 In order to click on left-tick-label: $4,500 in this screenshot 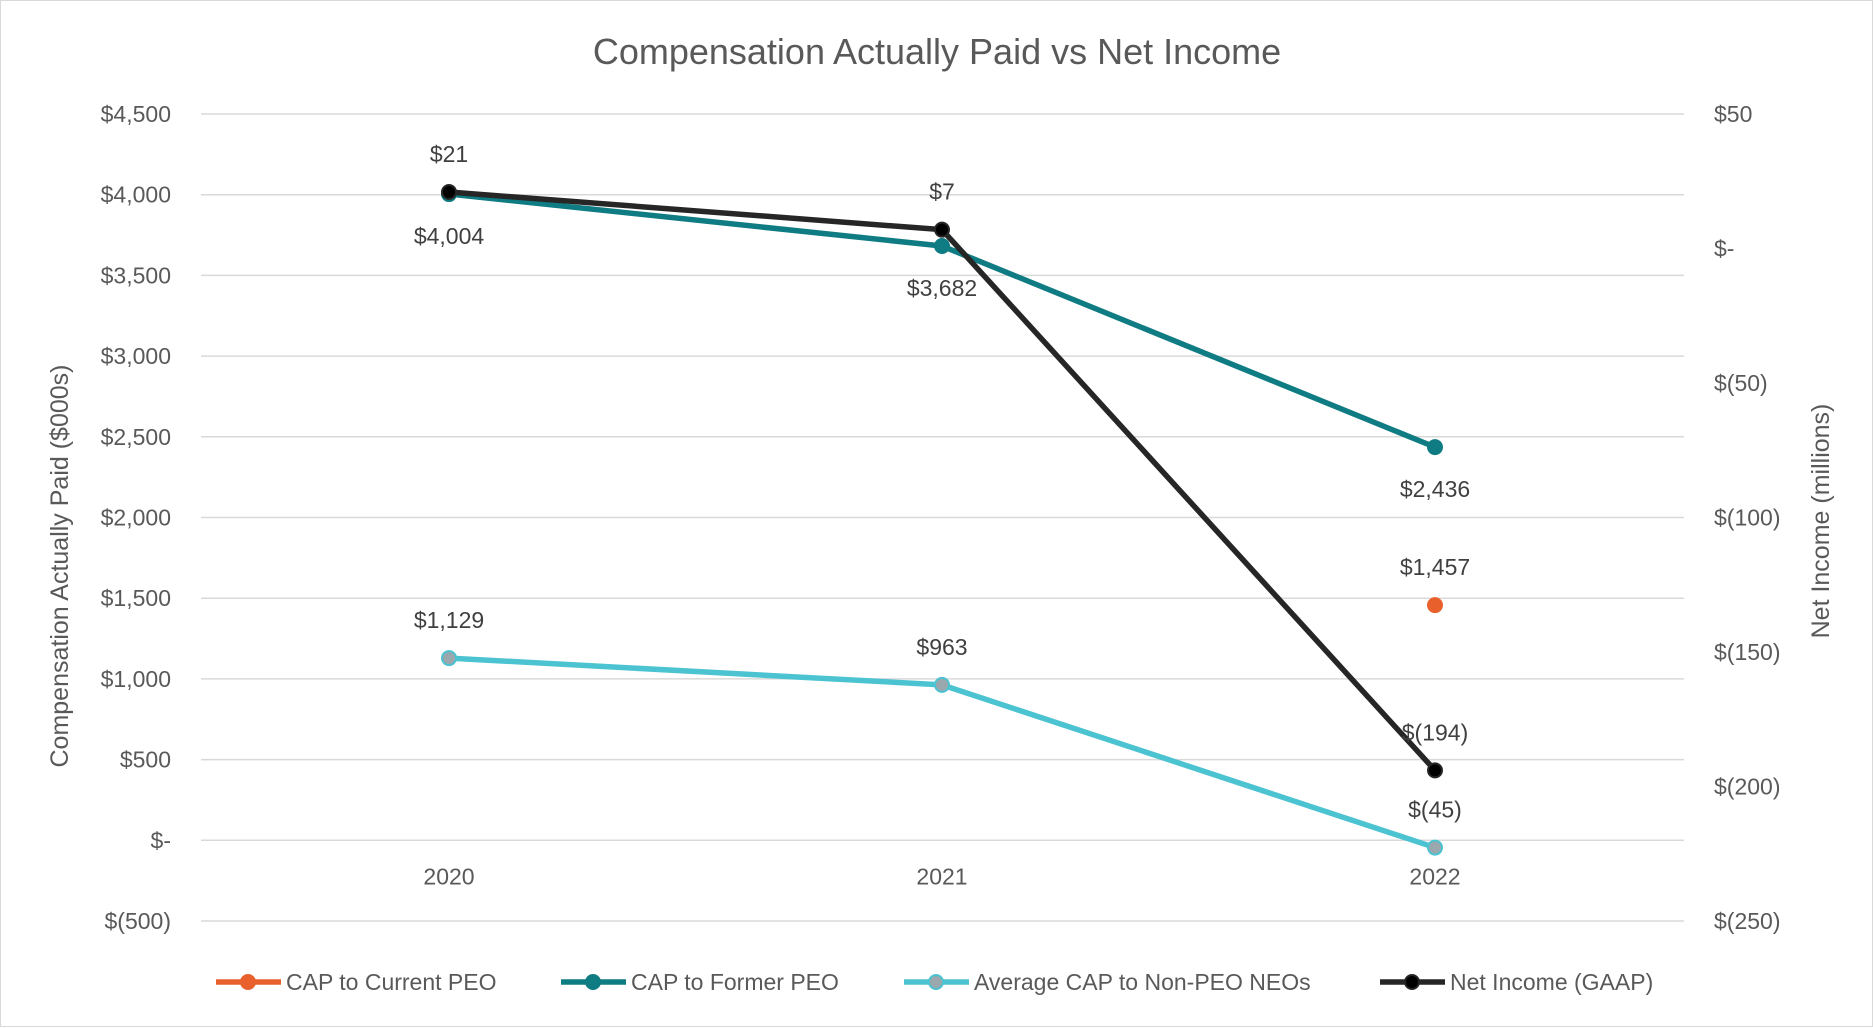, I will do `click(136, 114)`.